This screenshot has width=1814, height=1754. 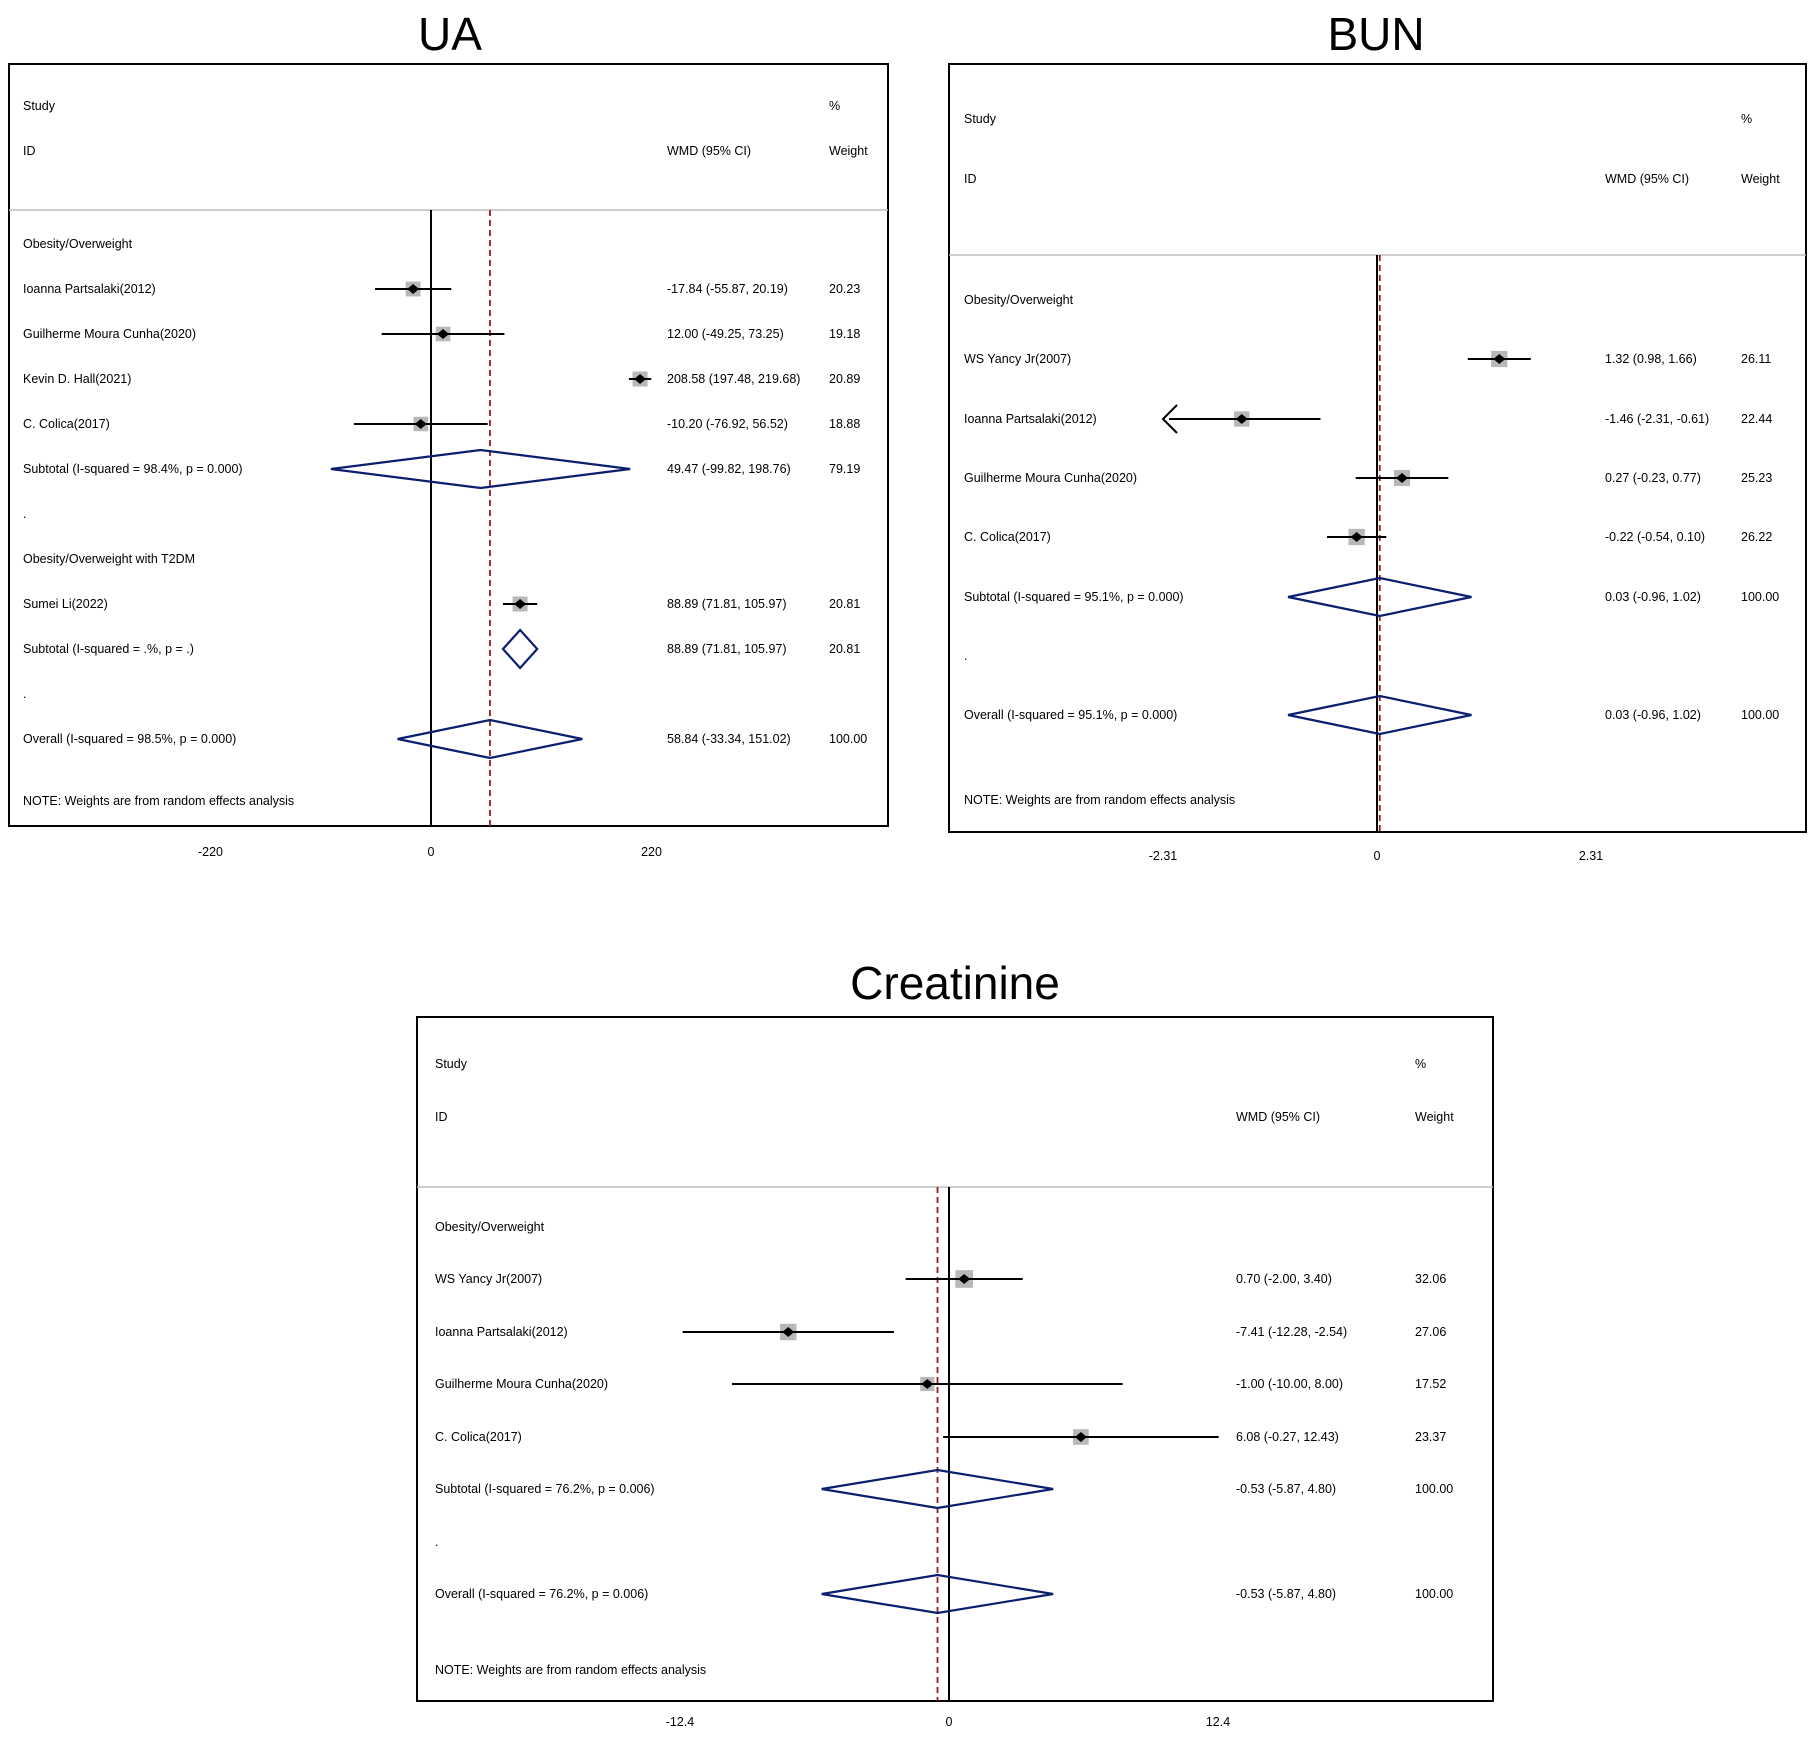 What do you see at coordinates (1218, 1722) in the screenshot?
I see `creatinine-x-tick-label: 12.4` at bounding box center [1218, 1722].